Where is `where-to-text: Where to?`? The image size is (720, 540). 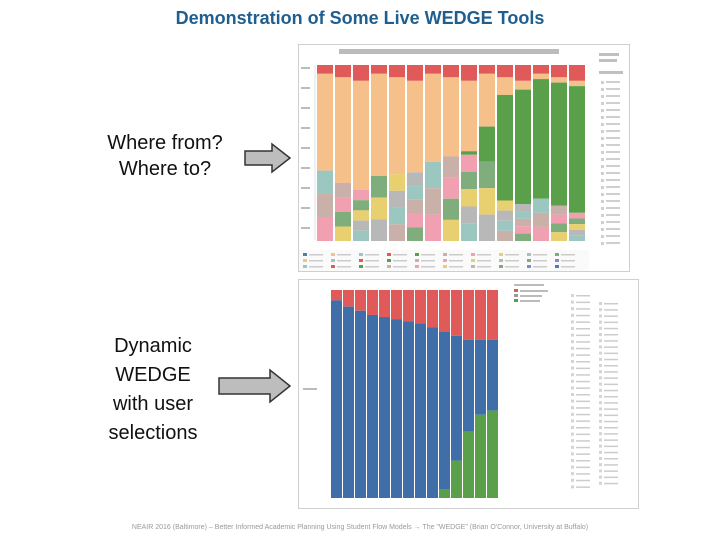
where-to-text: Where to? is located at coordinates (165, 169).